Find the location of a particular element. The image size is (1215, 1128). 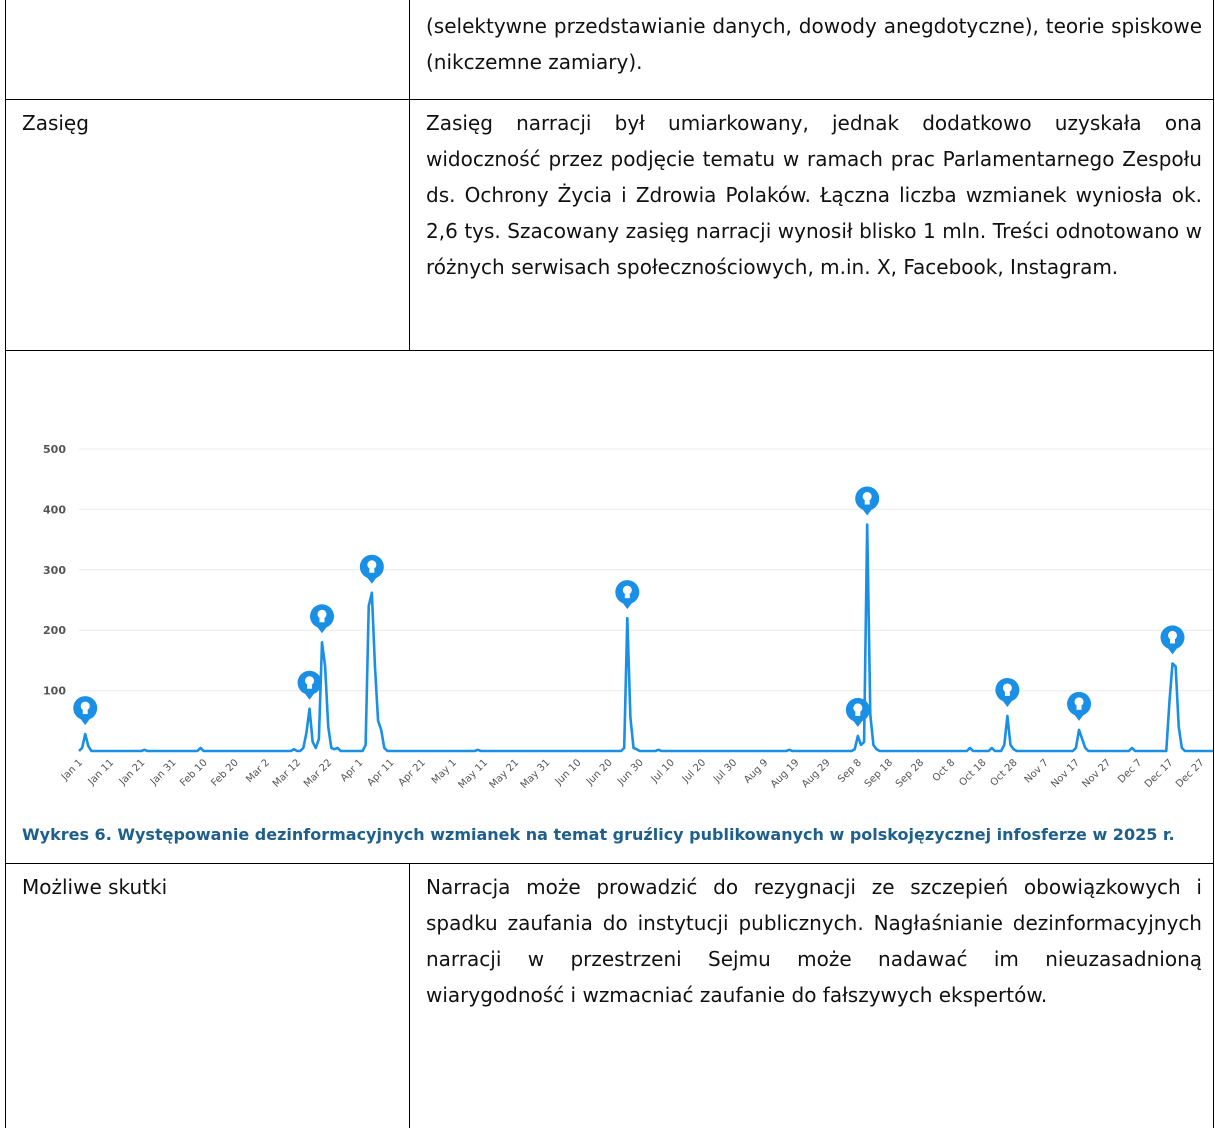

y-tick-label: 300 is located at coordinates (54, 570).